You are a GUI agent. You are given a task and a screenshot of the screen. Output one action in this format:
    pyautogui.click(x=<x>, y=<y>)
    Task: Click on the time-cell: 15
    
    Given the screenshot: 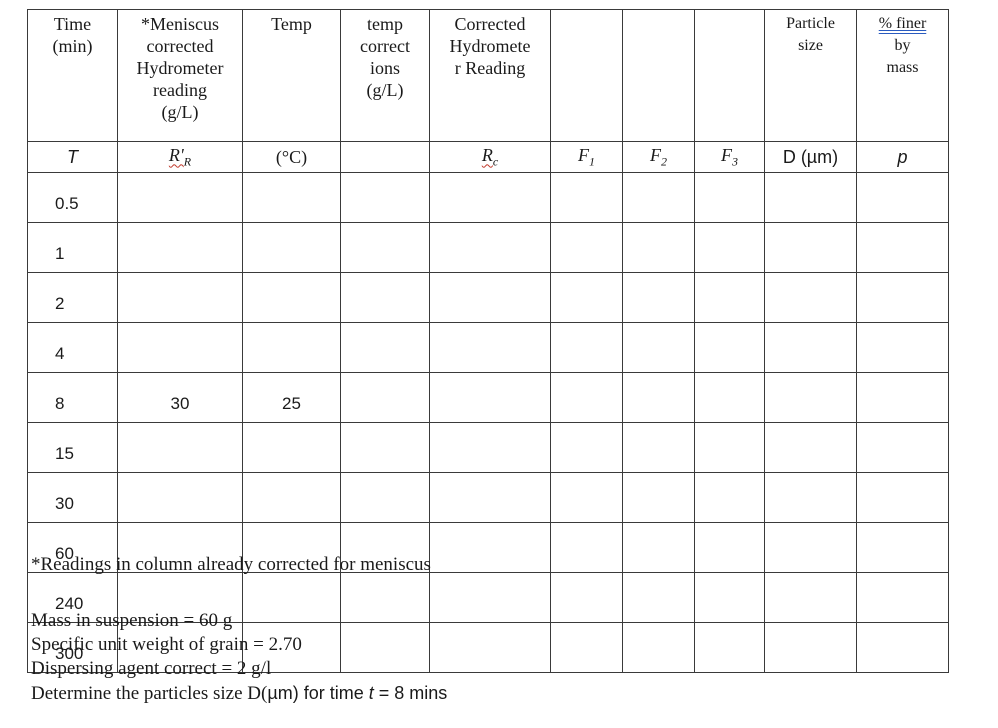 What is the action you would take?
    pyautogui.click(x=72, y=447)
    